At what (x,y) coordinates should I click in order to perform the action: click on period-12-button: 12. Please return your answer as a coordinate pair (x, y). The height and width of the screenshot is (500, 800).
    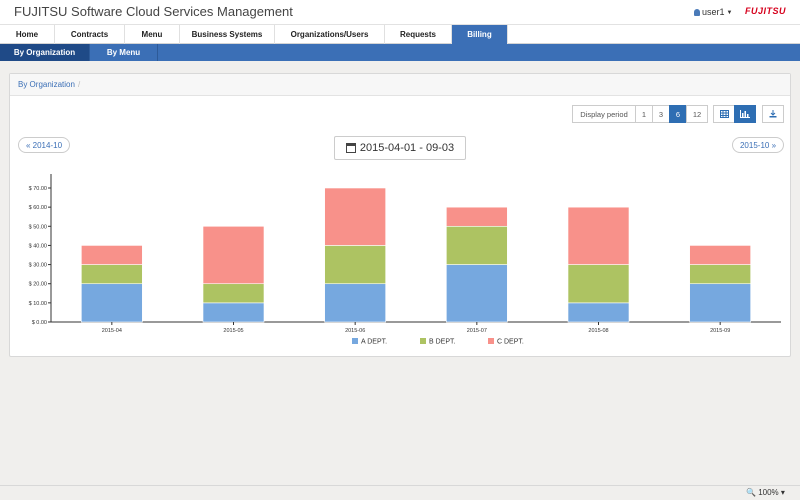
    Looking at the image, I should click on (697, 114).